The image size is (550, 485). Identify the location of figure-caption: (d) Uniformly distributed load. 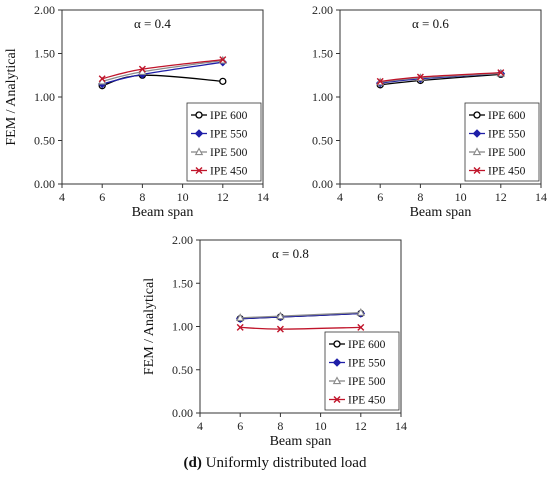
(275, 463).